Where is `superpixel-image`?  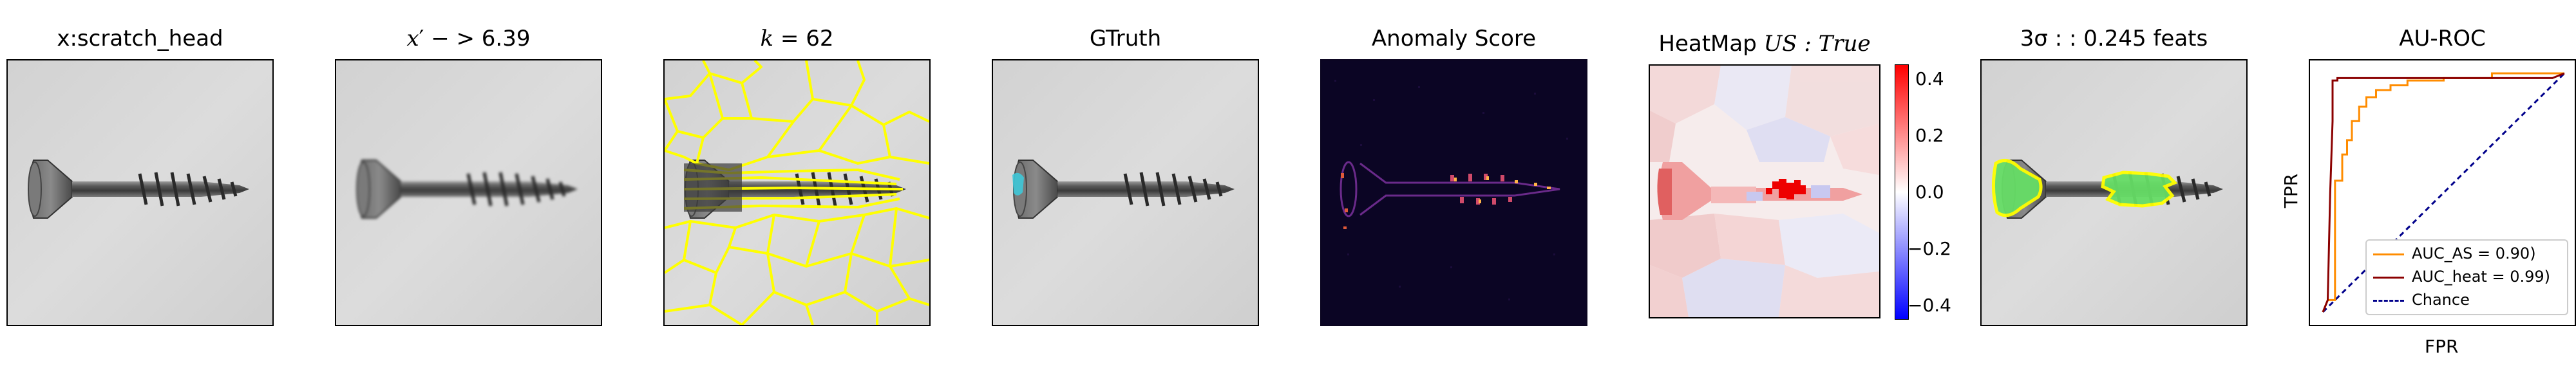 superpixel-image is located at coordinates (797, 192).